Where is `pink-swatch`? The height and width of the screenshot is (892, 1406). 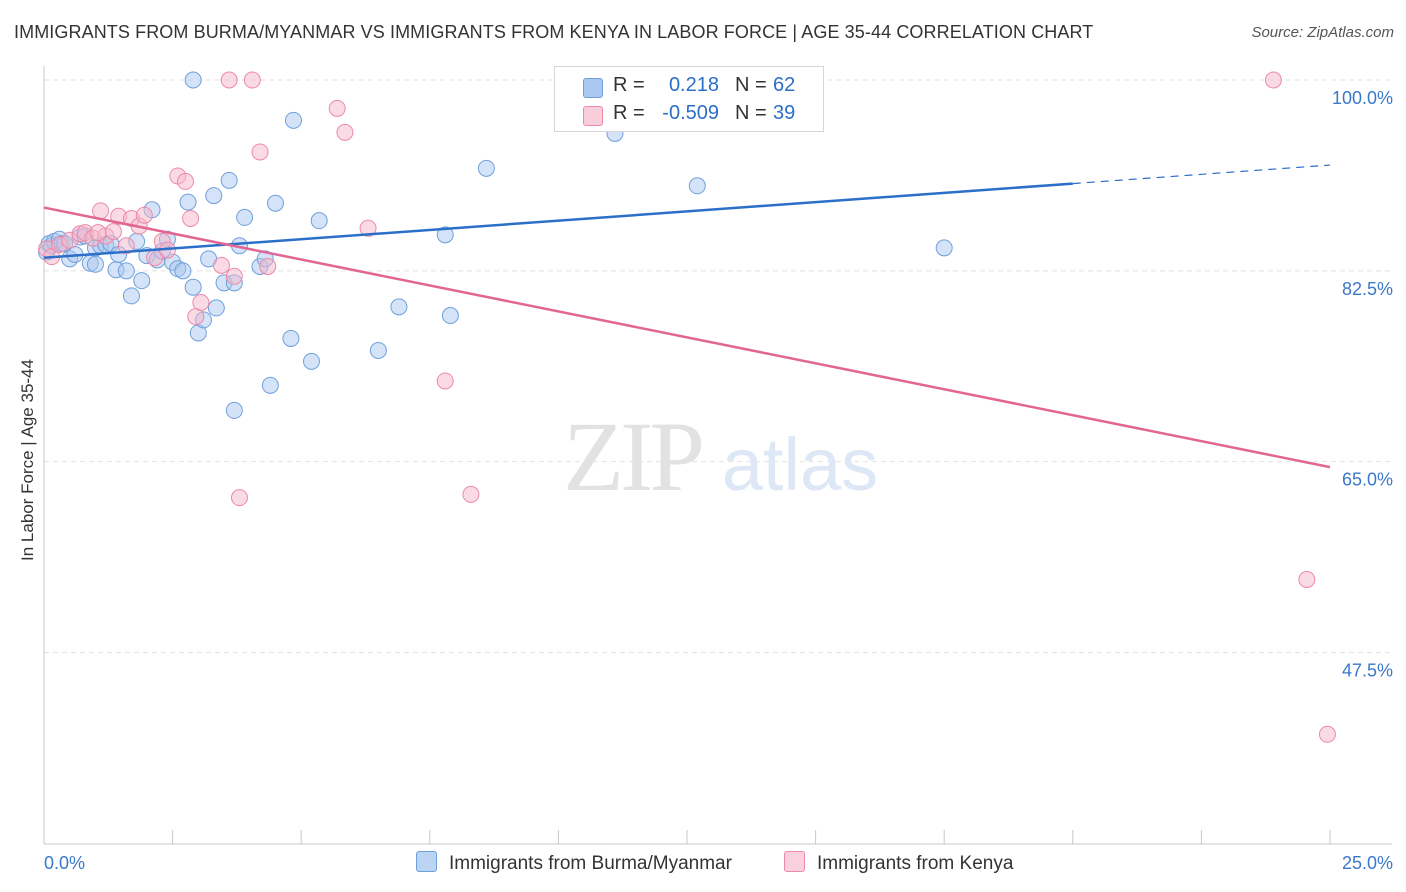 pink-swatch is located at coordinates (593, 116).